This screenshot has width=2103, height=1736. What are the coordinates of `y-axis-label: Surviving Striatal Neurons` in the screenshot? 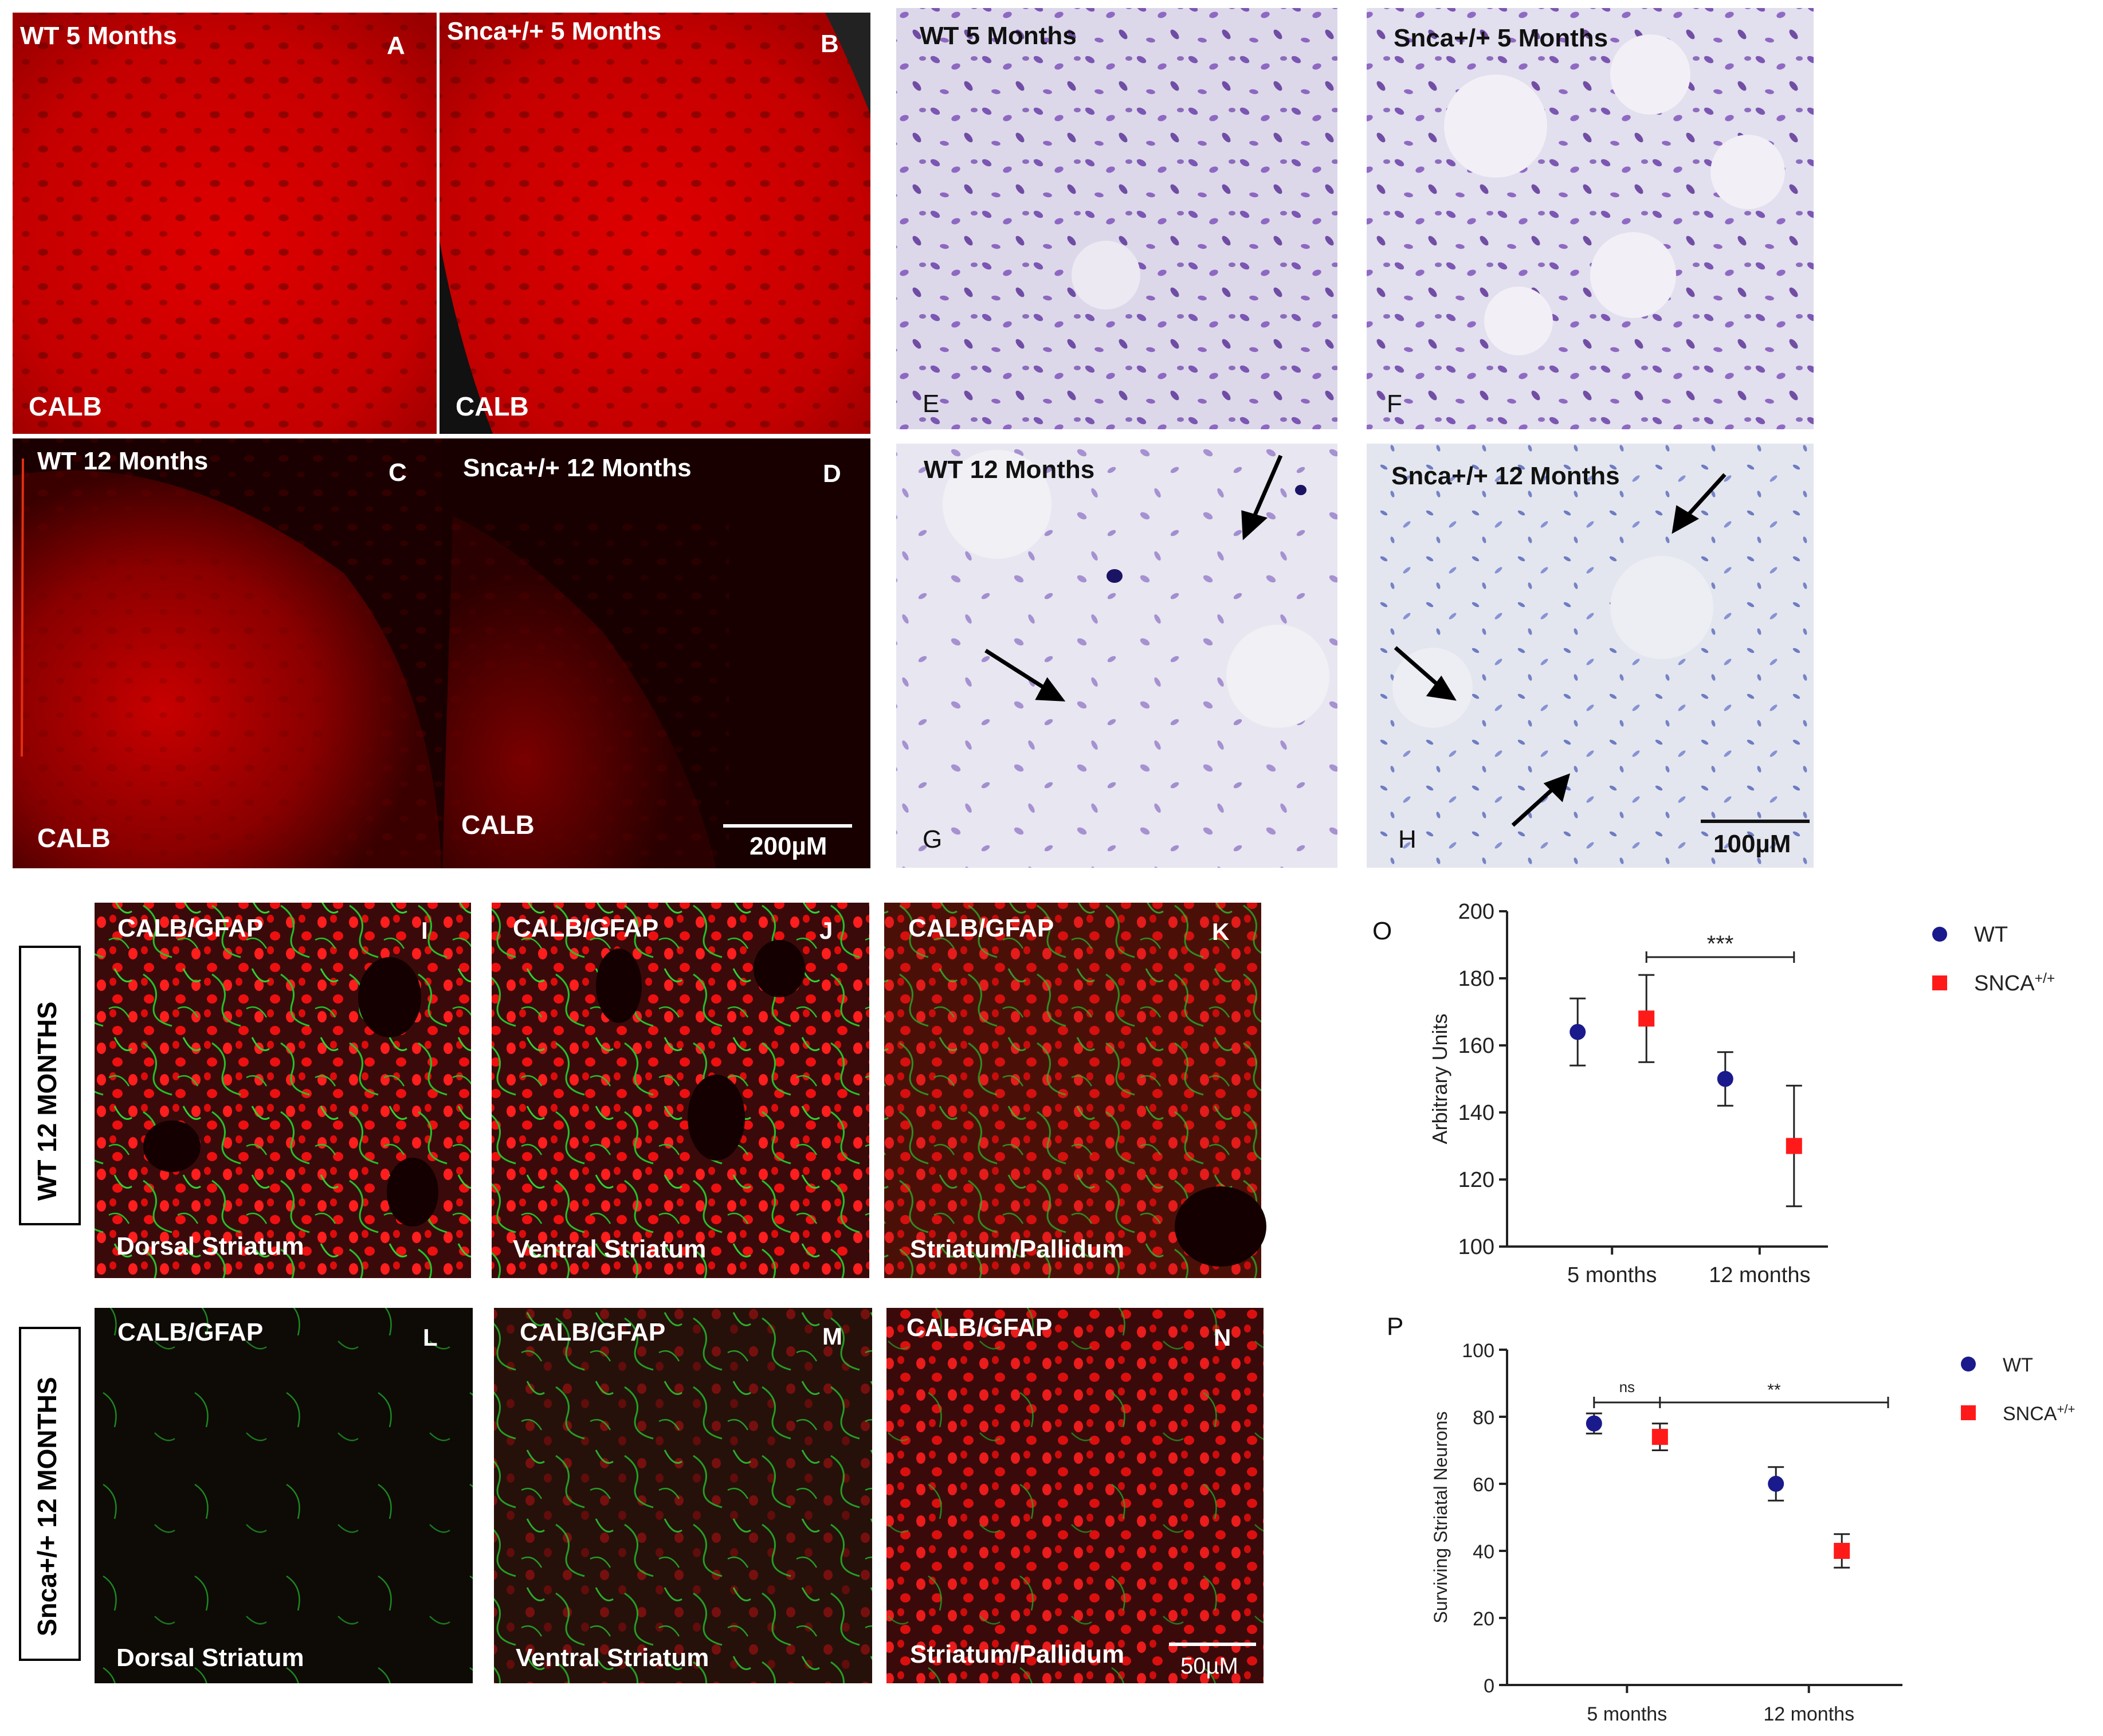 It's located at (1440, 1518).